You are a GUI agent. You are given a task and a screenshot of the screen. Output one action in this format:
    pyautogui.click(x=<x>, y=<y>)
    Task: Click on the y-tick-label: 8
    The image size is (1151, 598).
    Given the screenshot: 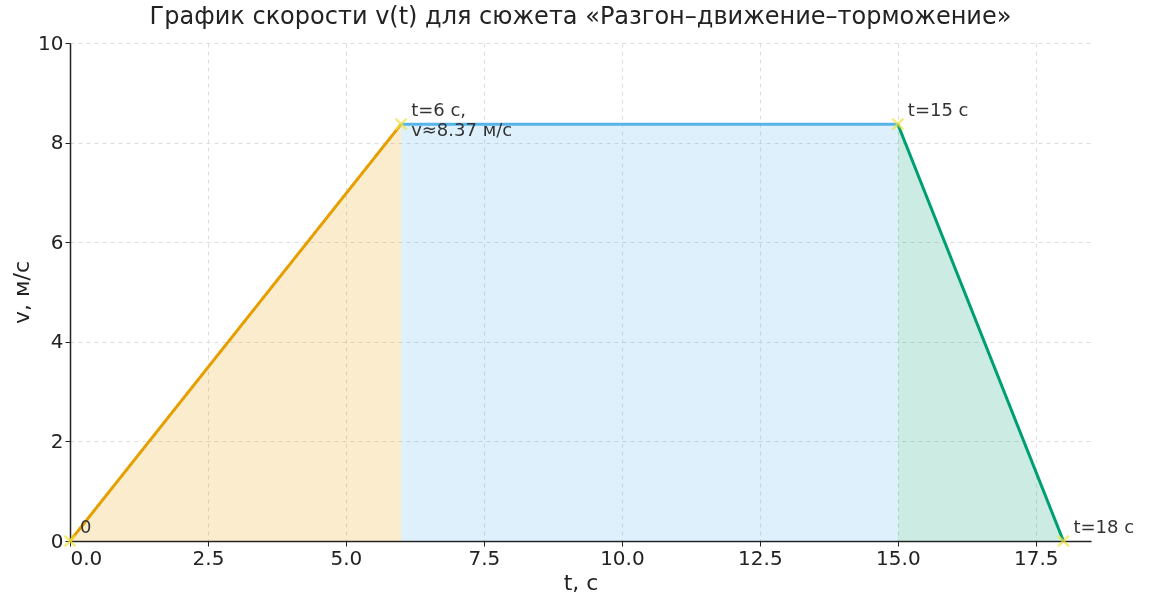 What is the action you would take?
    pyautogui.click(x=57, y=142)
    